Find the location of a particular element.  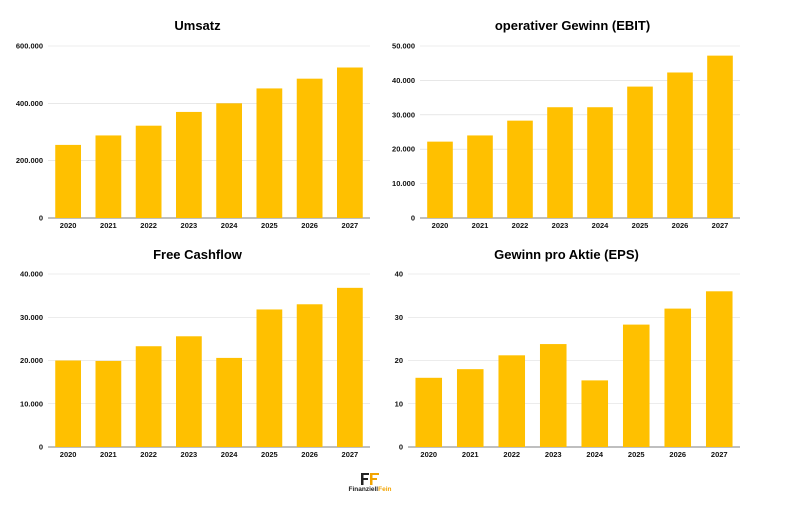

y-tick-label: 200.000 is located at coordinates (29, 160).